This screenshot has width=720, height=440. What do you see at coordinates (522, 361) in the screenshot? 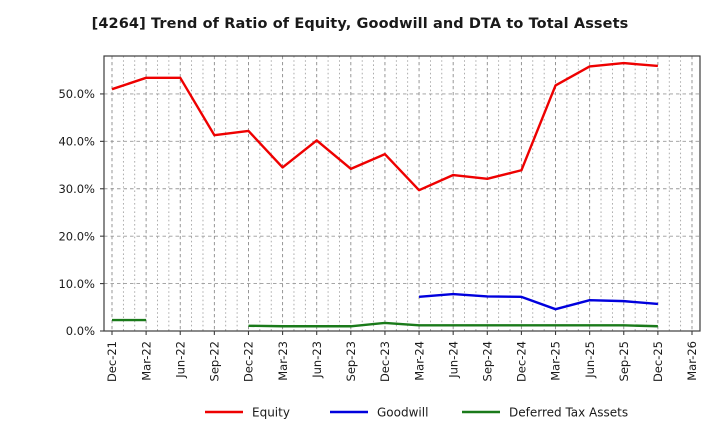
I see `x-tick-label: Dec-24` at bounding box center [522, 361].